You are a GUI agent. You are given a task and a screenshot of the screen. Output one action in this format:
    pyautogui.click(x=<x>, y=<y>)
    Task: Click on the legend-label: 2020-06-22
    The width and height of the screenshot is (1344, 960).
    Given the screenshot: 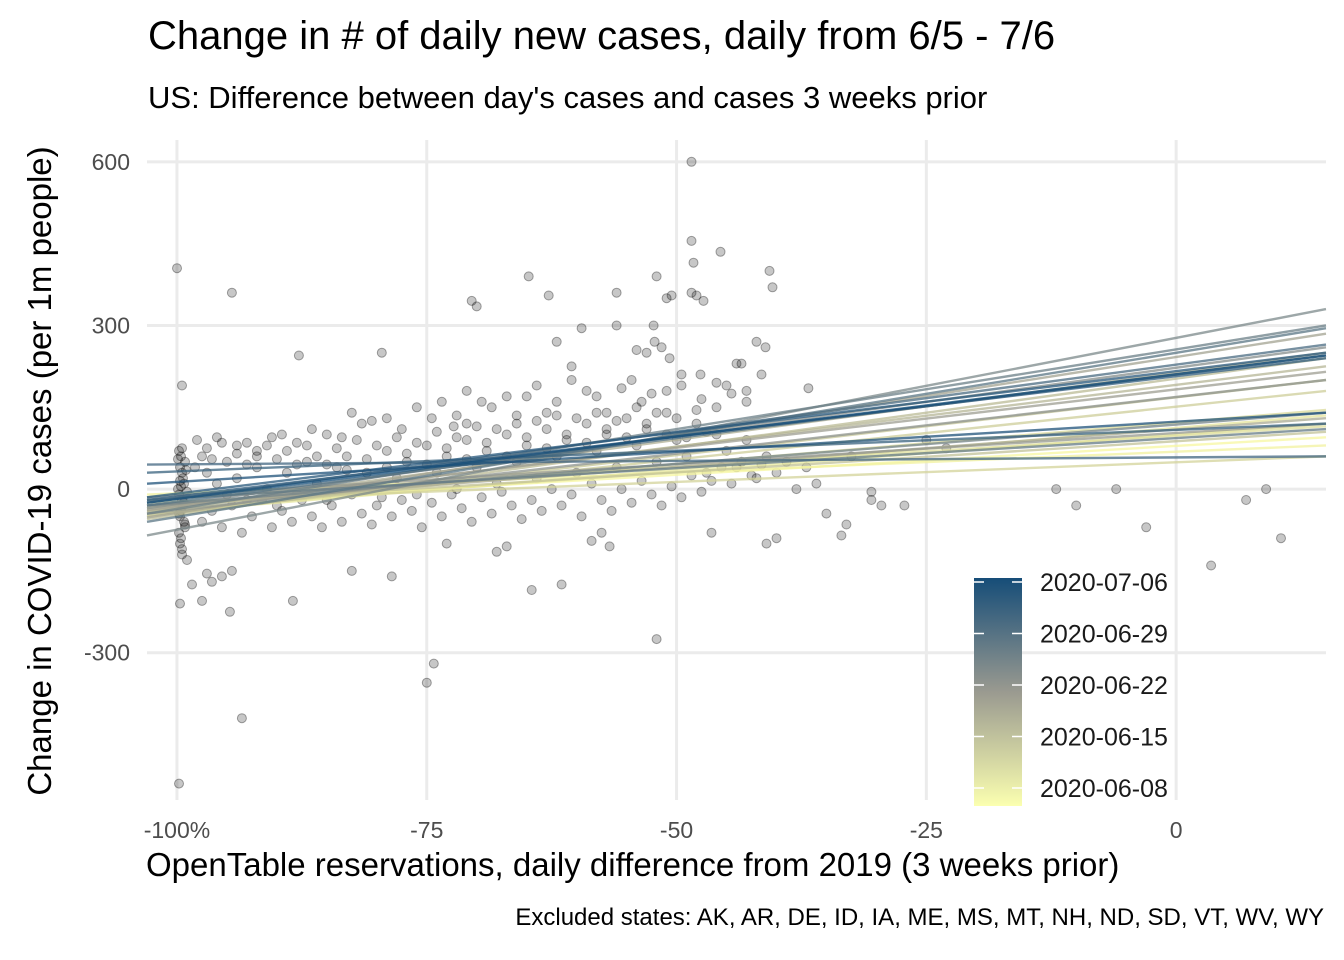 What is the action you would take?
    pyautogui.click(x=1104, y=686)
    